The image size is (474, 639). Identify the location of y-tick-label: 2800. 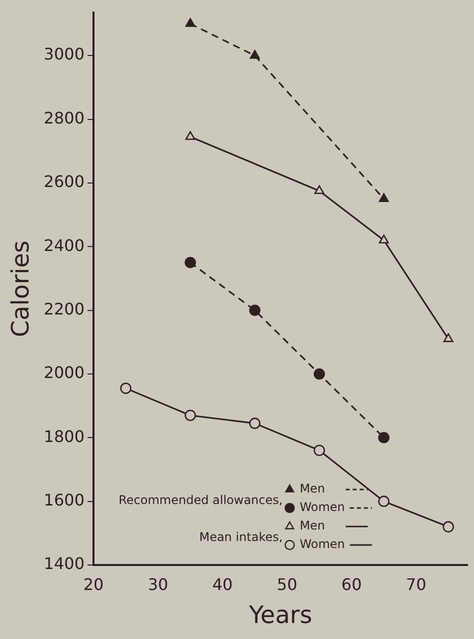
(64, 118).